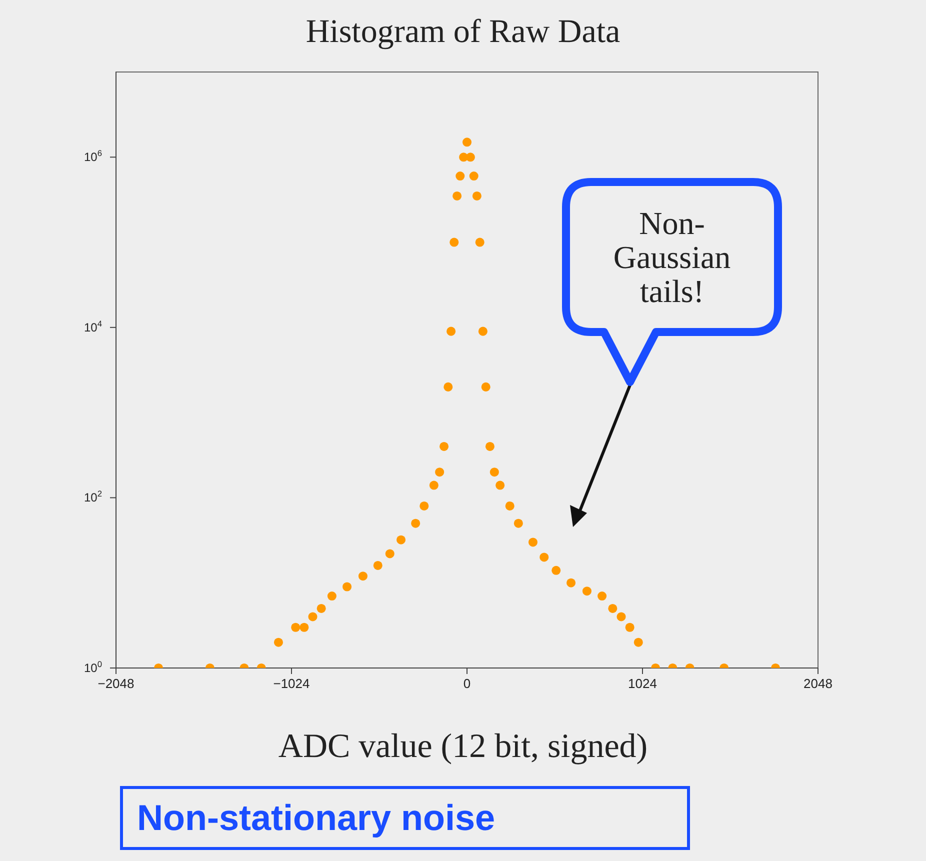 This screenshot has width=926, height=861. What do you see at coordinates (818, 683) in the screenshot?
I see `x-tick-label: 2048` at bounding box center [818, 683].